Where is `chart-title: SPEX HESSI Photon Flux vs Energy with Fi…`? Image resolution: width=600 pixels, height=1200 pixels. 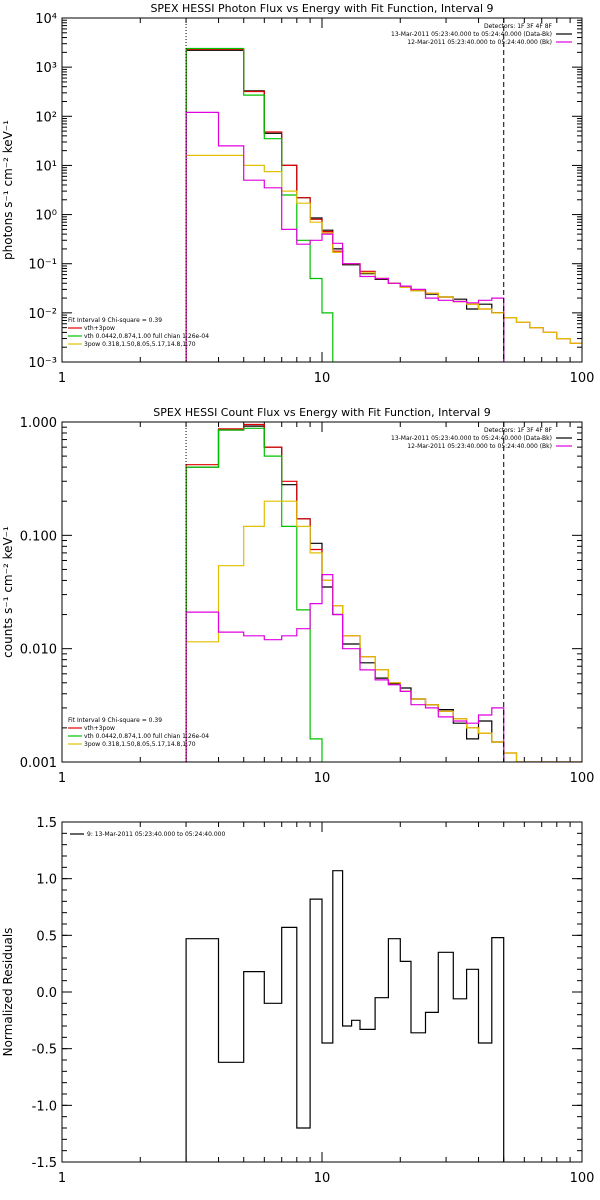 chart-title: SPEX HESSI Photon Flux vs Energy with Fi… is located at coordinates (321, 8).